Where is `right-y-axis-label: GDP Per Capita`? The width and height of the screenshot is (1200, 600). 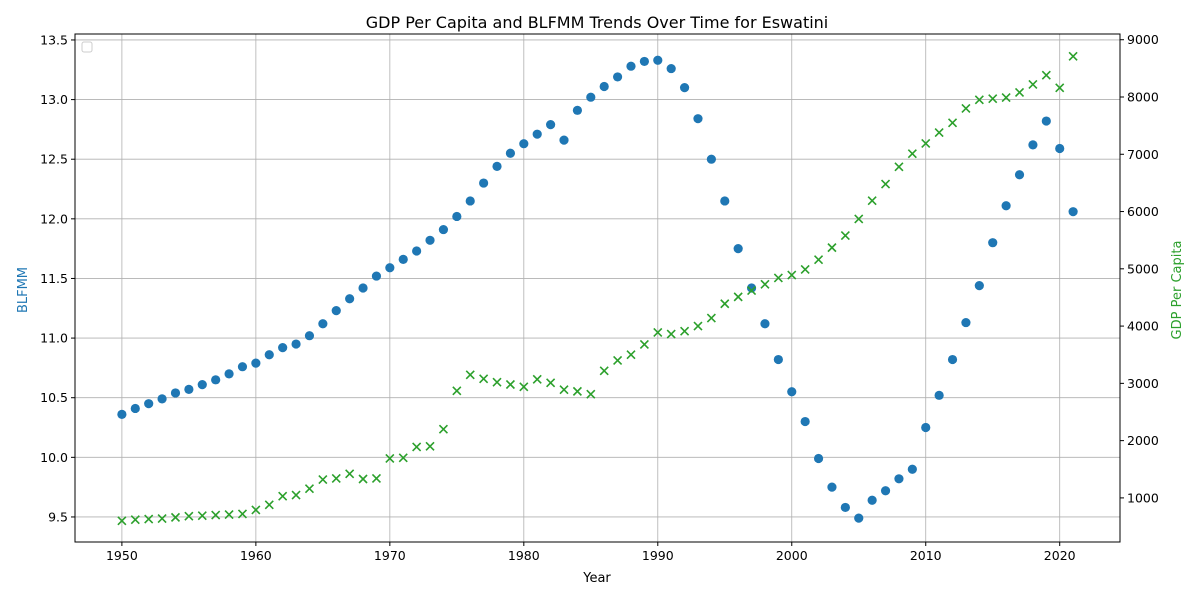 right-y-axis-label: GDP Per Capita is located at coordinates (1177, 290).